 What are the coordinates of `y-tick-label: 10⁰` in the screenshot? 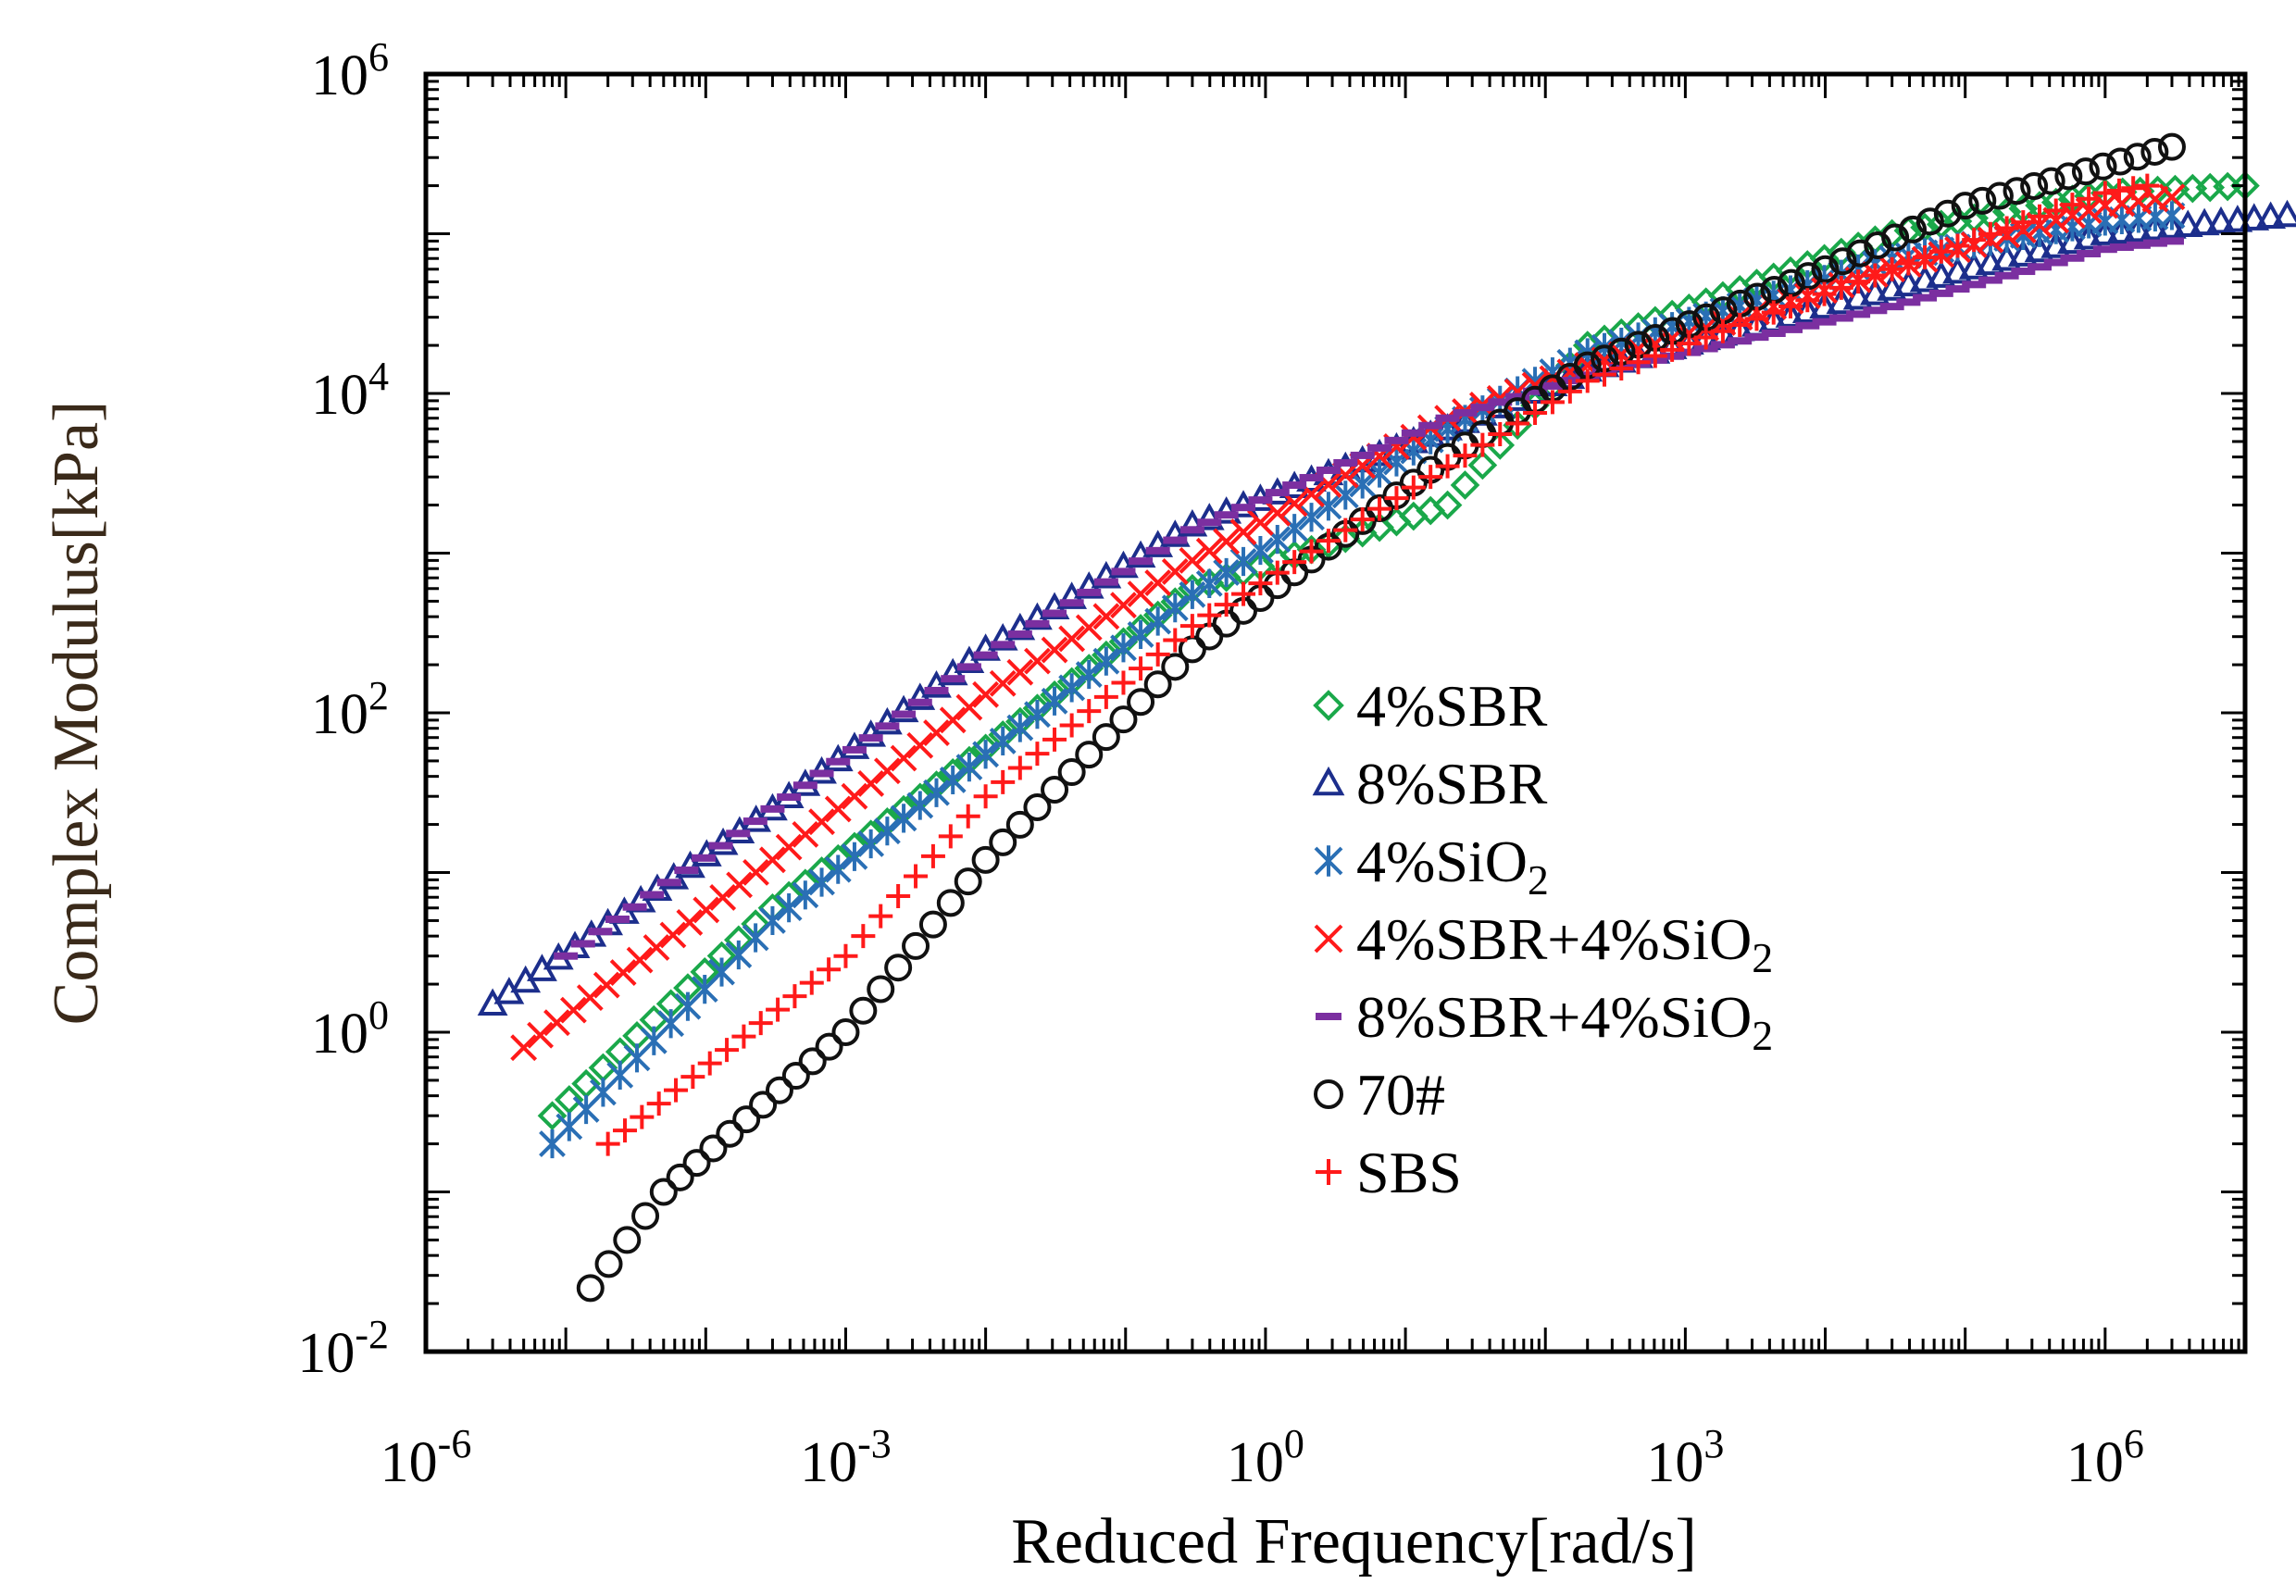 It's located at (350, 1029).